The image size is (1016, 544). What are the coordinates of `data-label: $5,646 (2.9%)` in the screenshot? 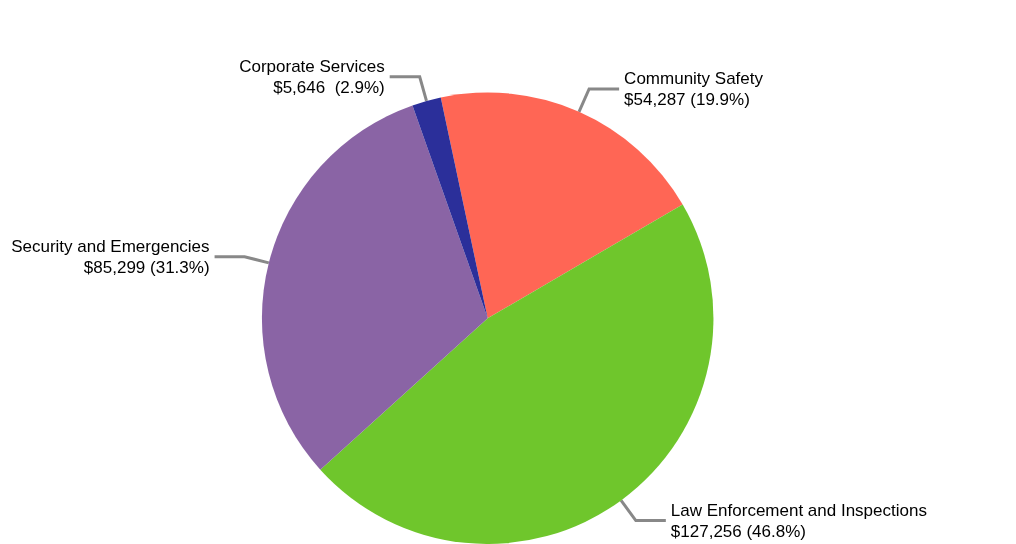 It's located at (329, 87).